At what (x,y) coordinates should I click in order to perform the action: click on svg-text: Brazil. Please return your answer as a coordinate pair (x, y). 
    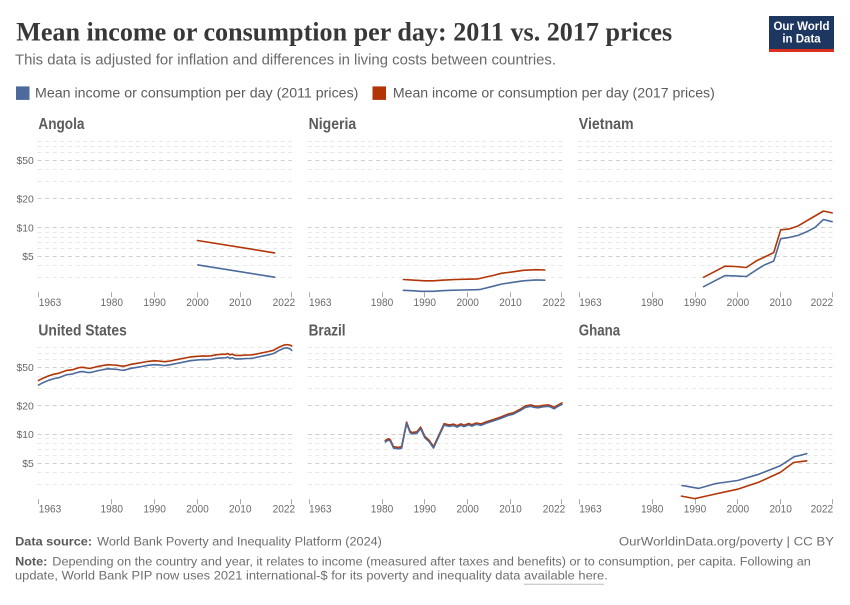
    Looking at the image, I should click on (327, 331).